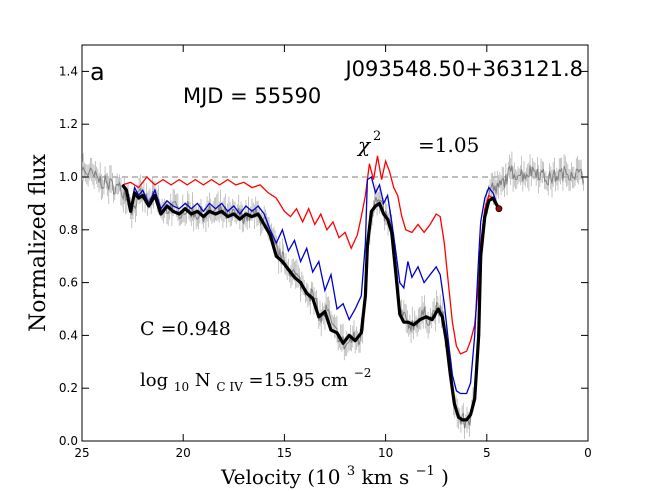 This screenshot has height=491, width=654. Describe the element at coordinates (68, 441) in the screenshot. I see `y-tick-label: 0.0` at that location.